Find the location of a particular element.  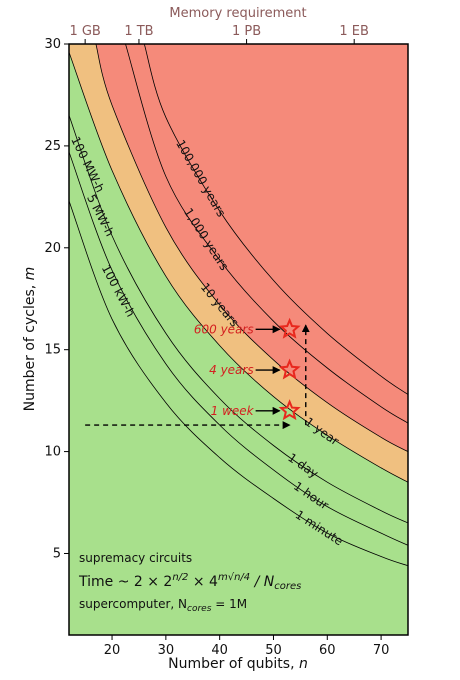

top-tick-label-0: 1 GB is located at coordinates (84, 31).